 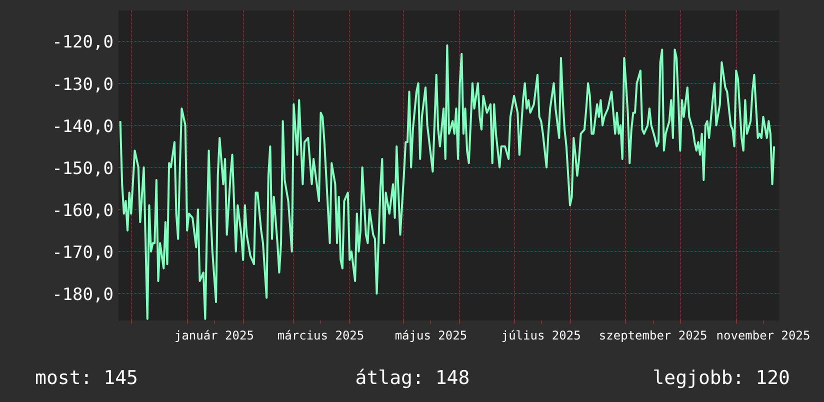 I want to click on y-tick-label: -130,0, so click(x=83, y=84).